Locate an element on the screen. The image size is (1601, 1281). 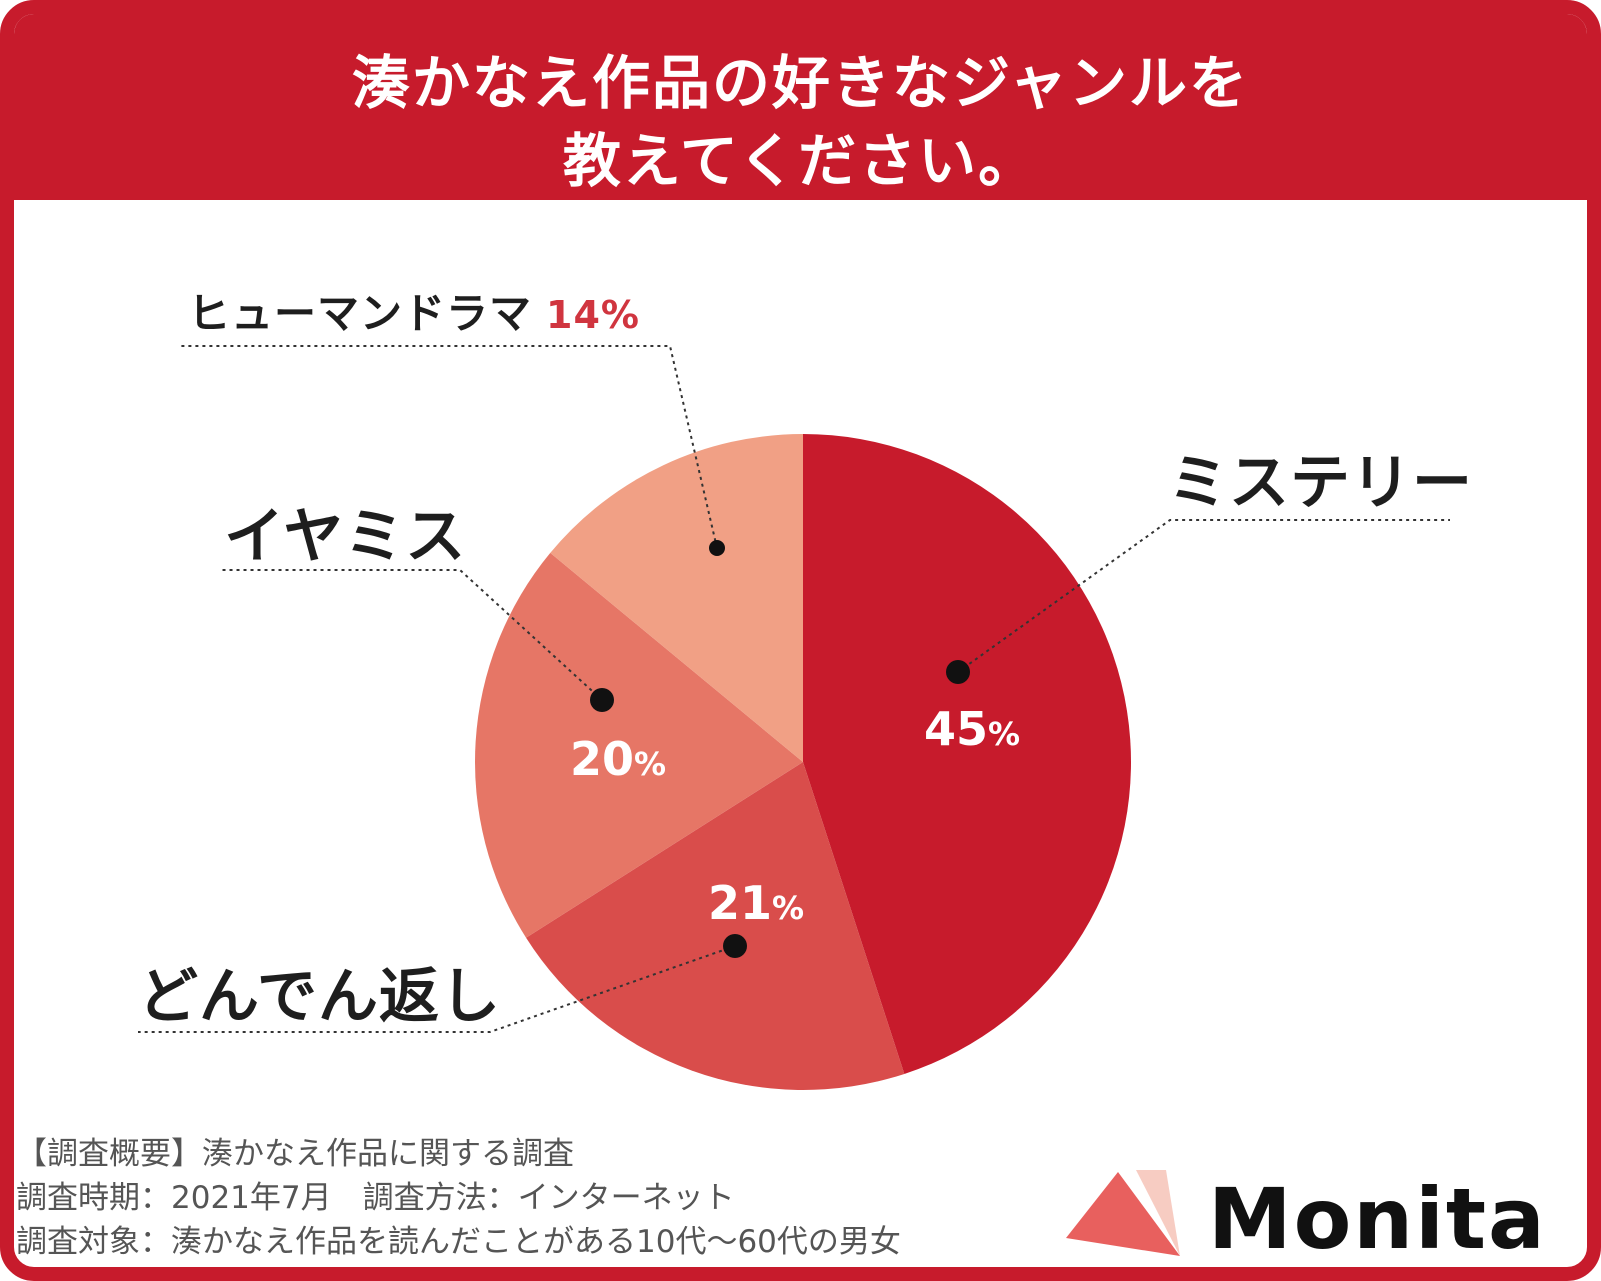
label-human-drama-text: ヒューマンドラマ is located at coordinates (360, 313).